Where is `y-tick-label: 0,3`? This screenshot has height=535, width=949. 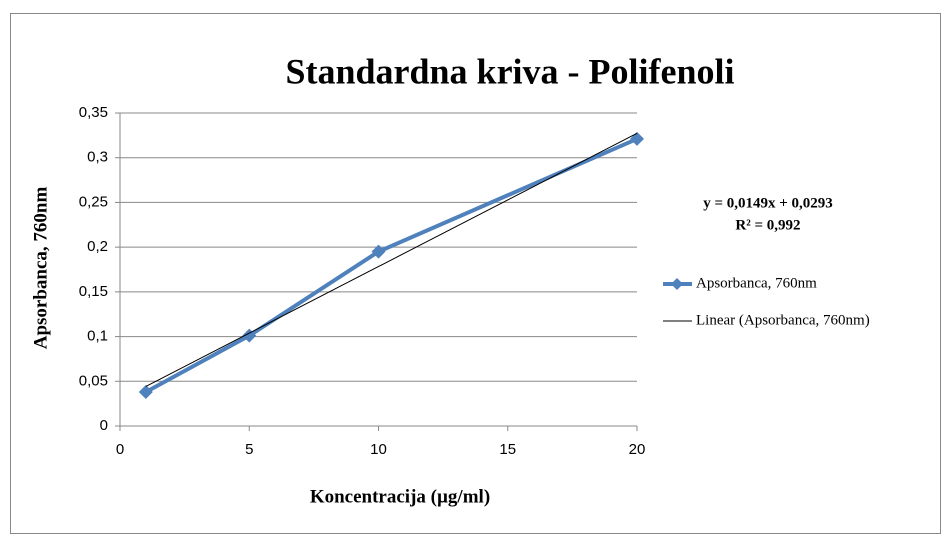
y-tick-label: 0,3 is located at coordinates (97, 157).